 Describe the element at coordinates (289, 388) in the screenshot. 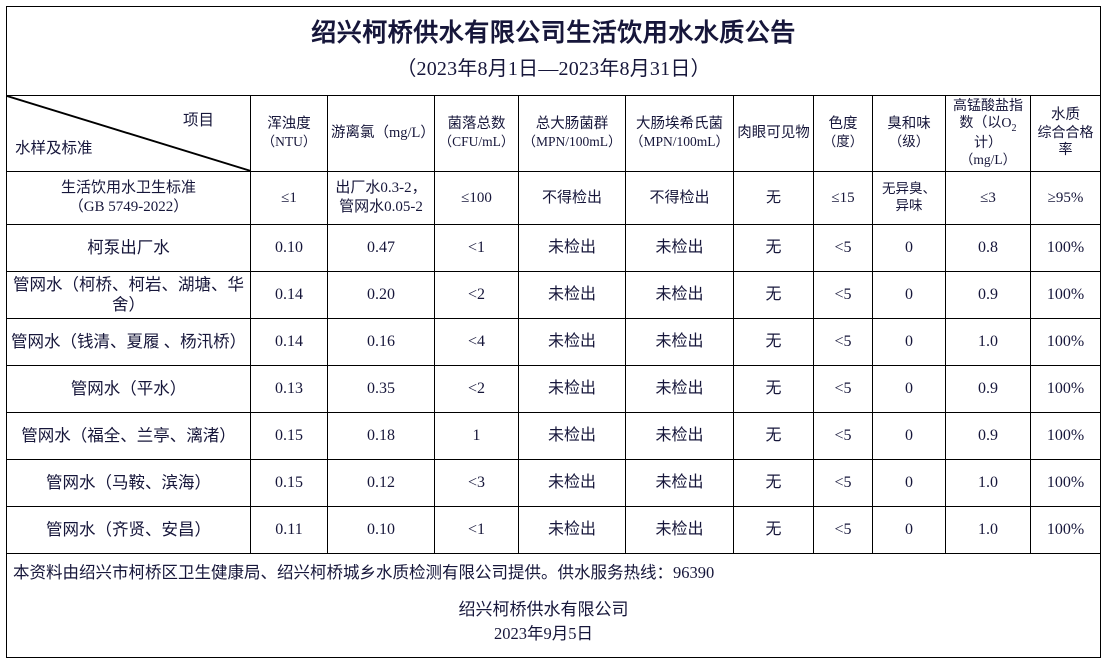

I see `cell-turbidity: 0.13` at that location.